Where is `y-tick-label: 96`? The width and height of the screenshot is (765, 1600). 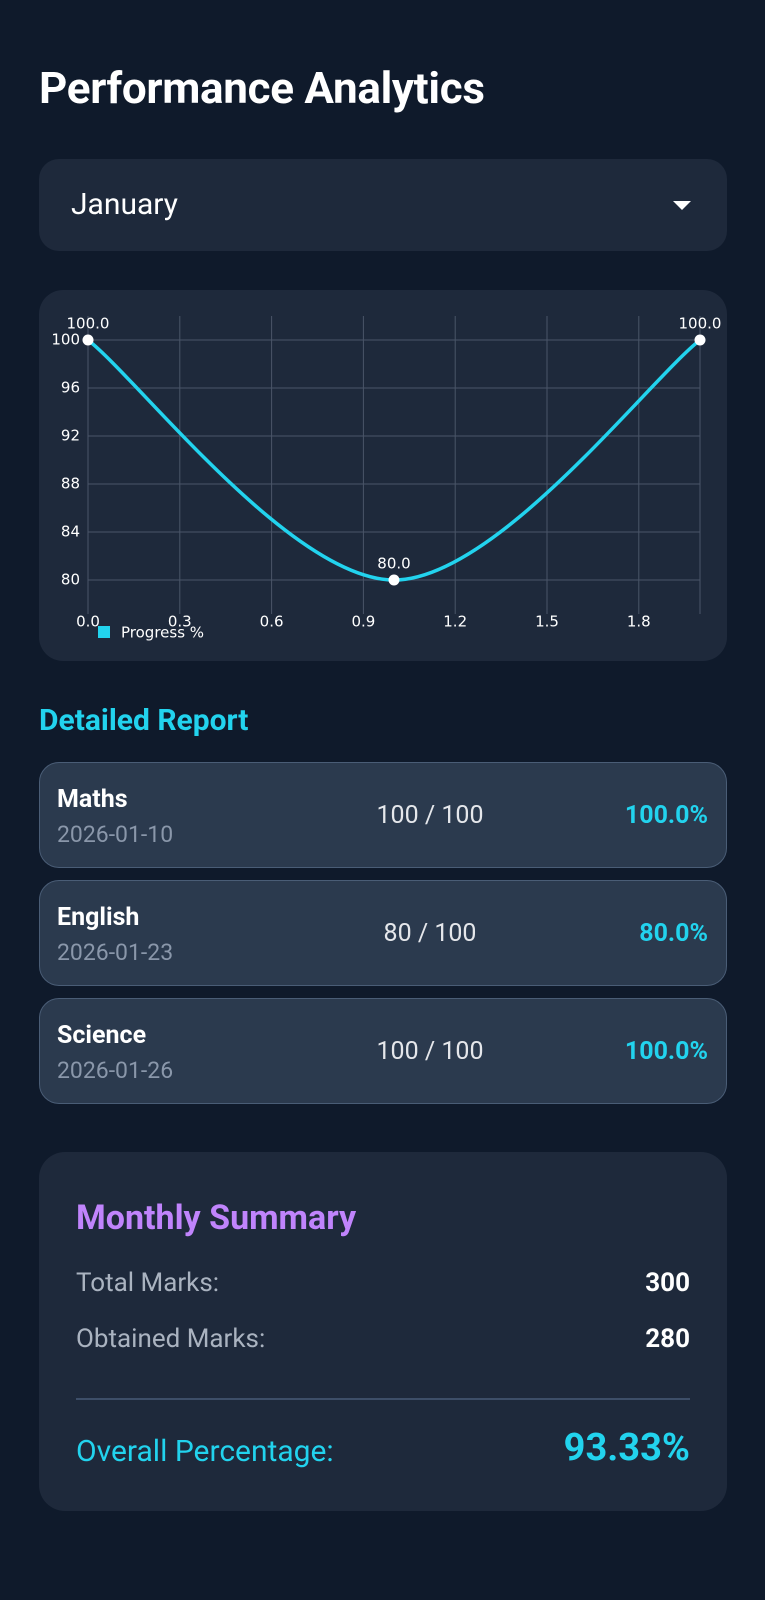 y-tick-label: 96 is located at coordinates (70, 388).